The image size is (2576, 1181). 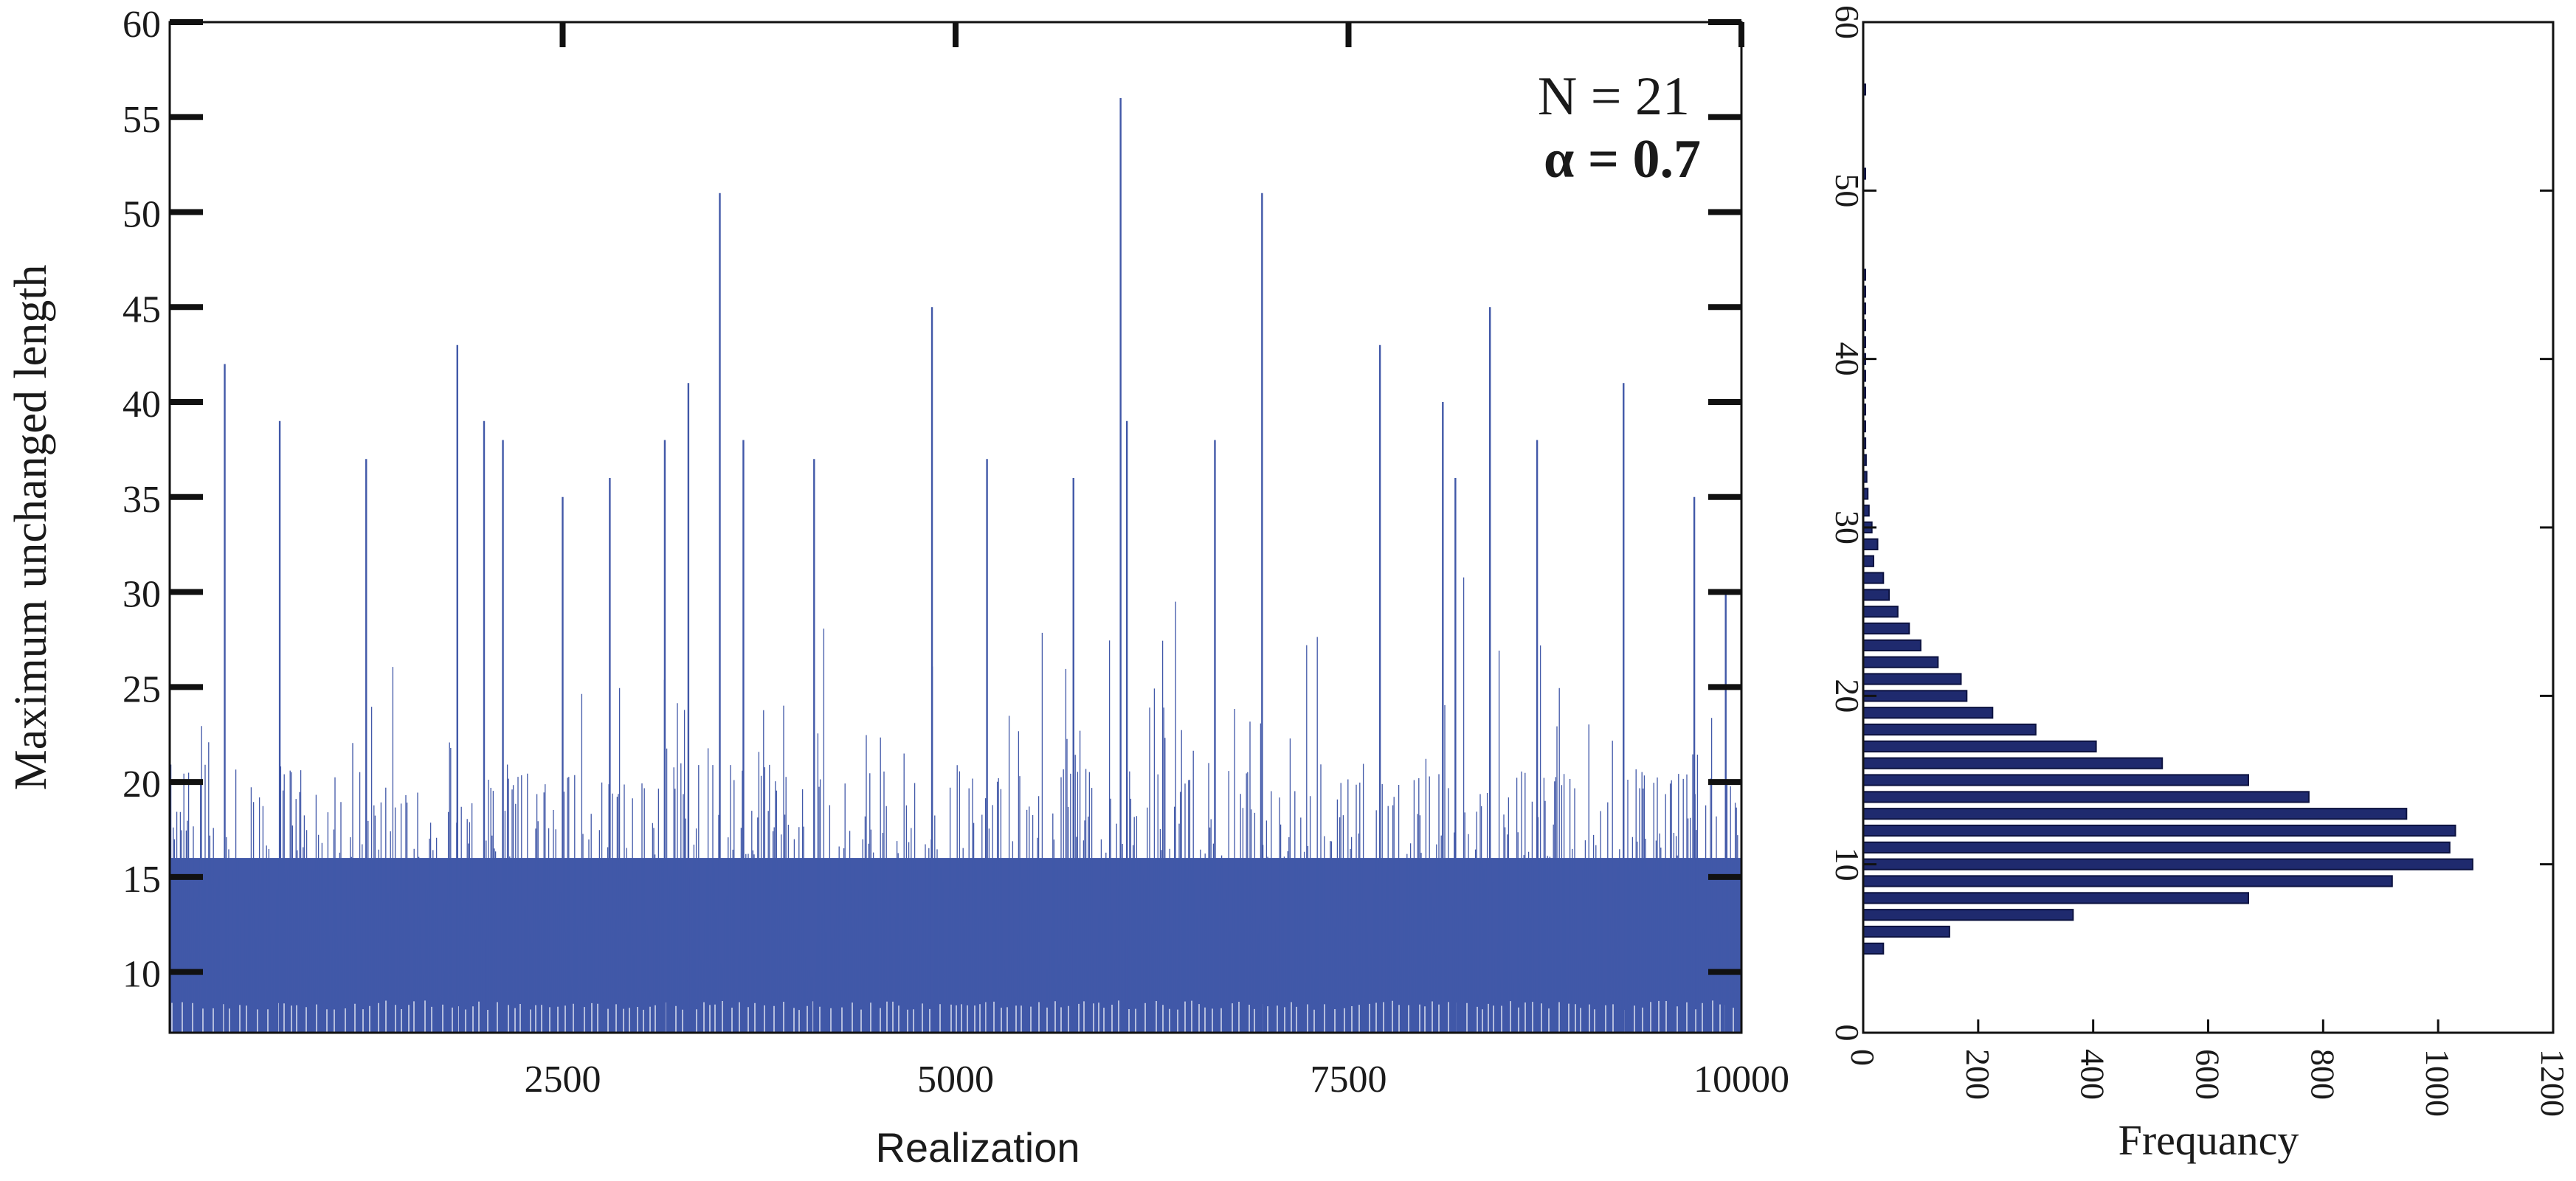 What do you see at coordinates (1863, 1057) in the screenshot?
I see `right-x-tick-label: 0` at bounding box center [1863, 1057].